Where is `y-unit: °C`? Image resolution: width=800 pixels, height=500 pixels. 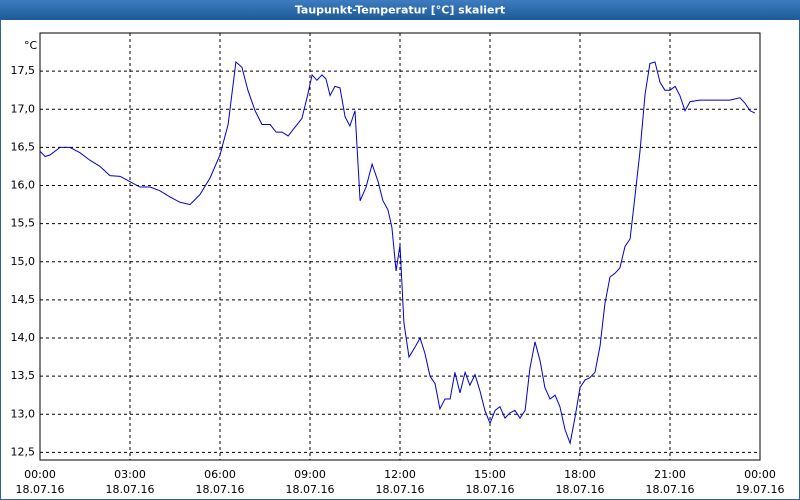
y-unit: °C is located at coordinates (31, 45).